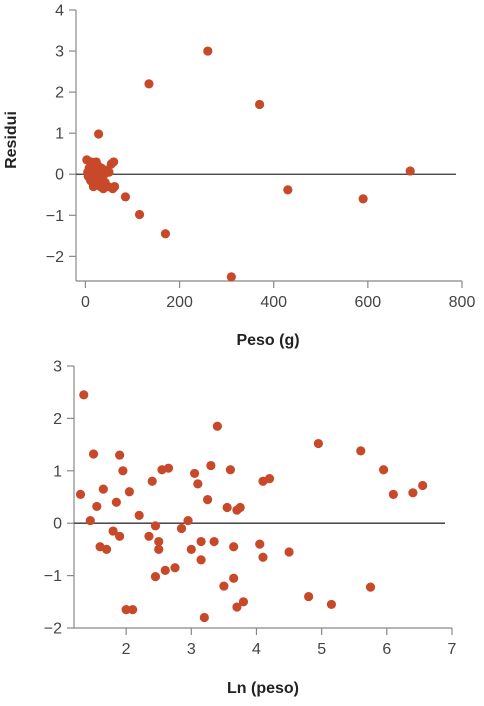  Describe the element at coordinates (368, 302) in the screenshot. I see `x-tick-label: 600` at that location.